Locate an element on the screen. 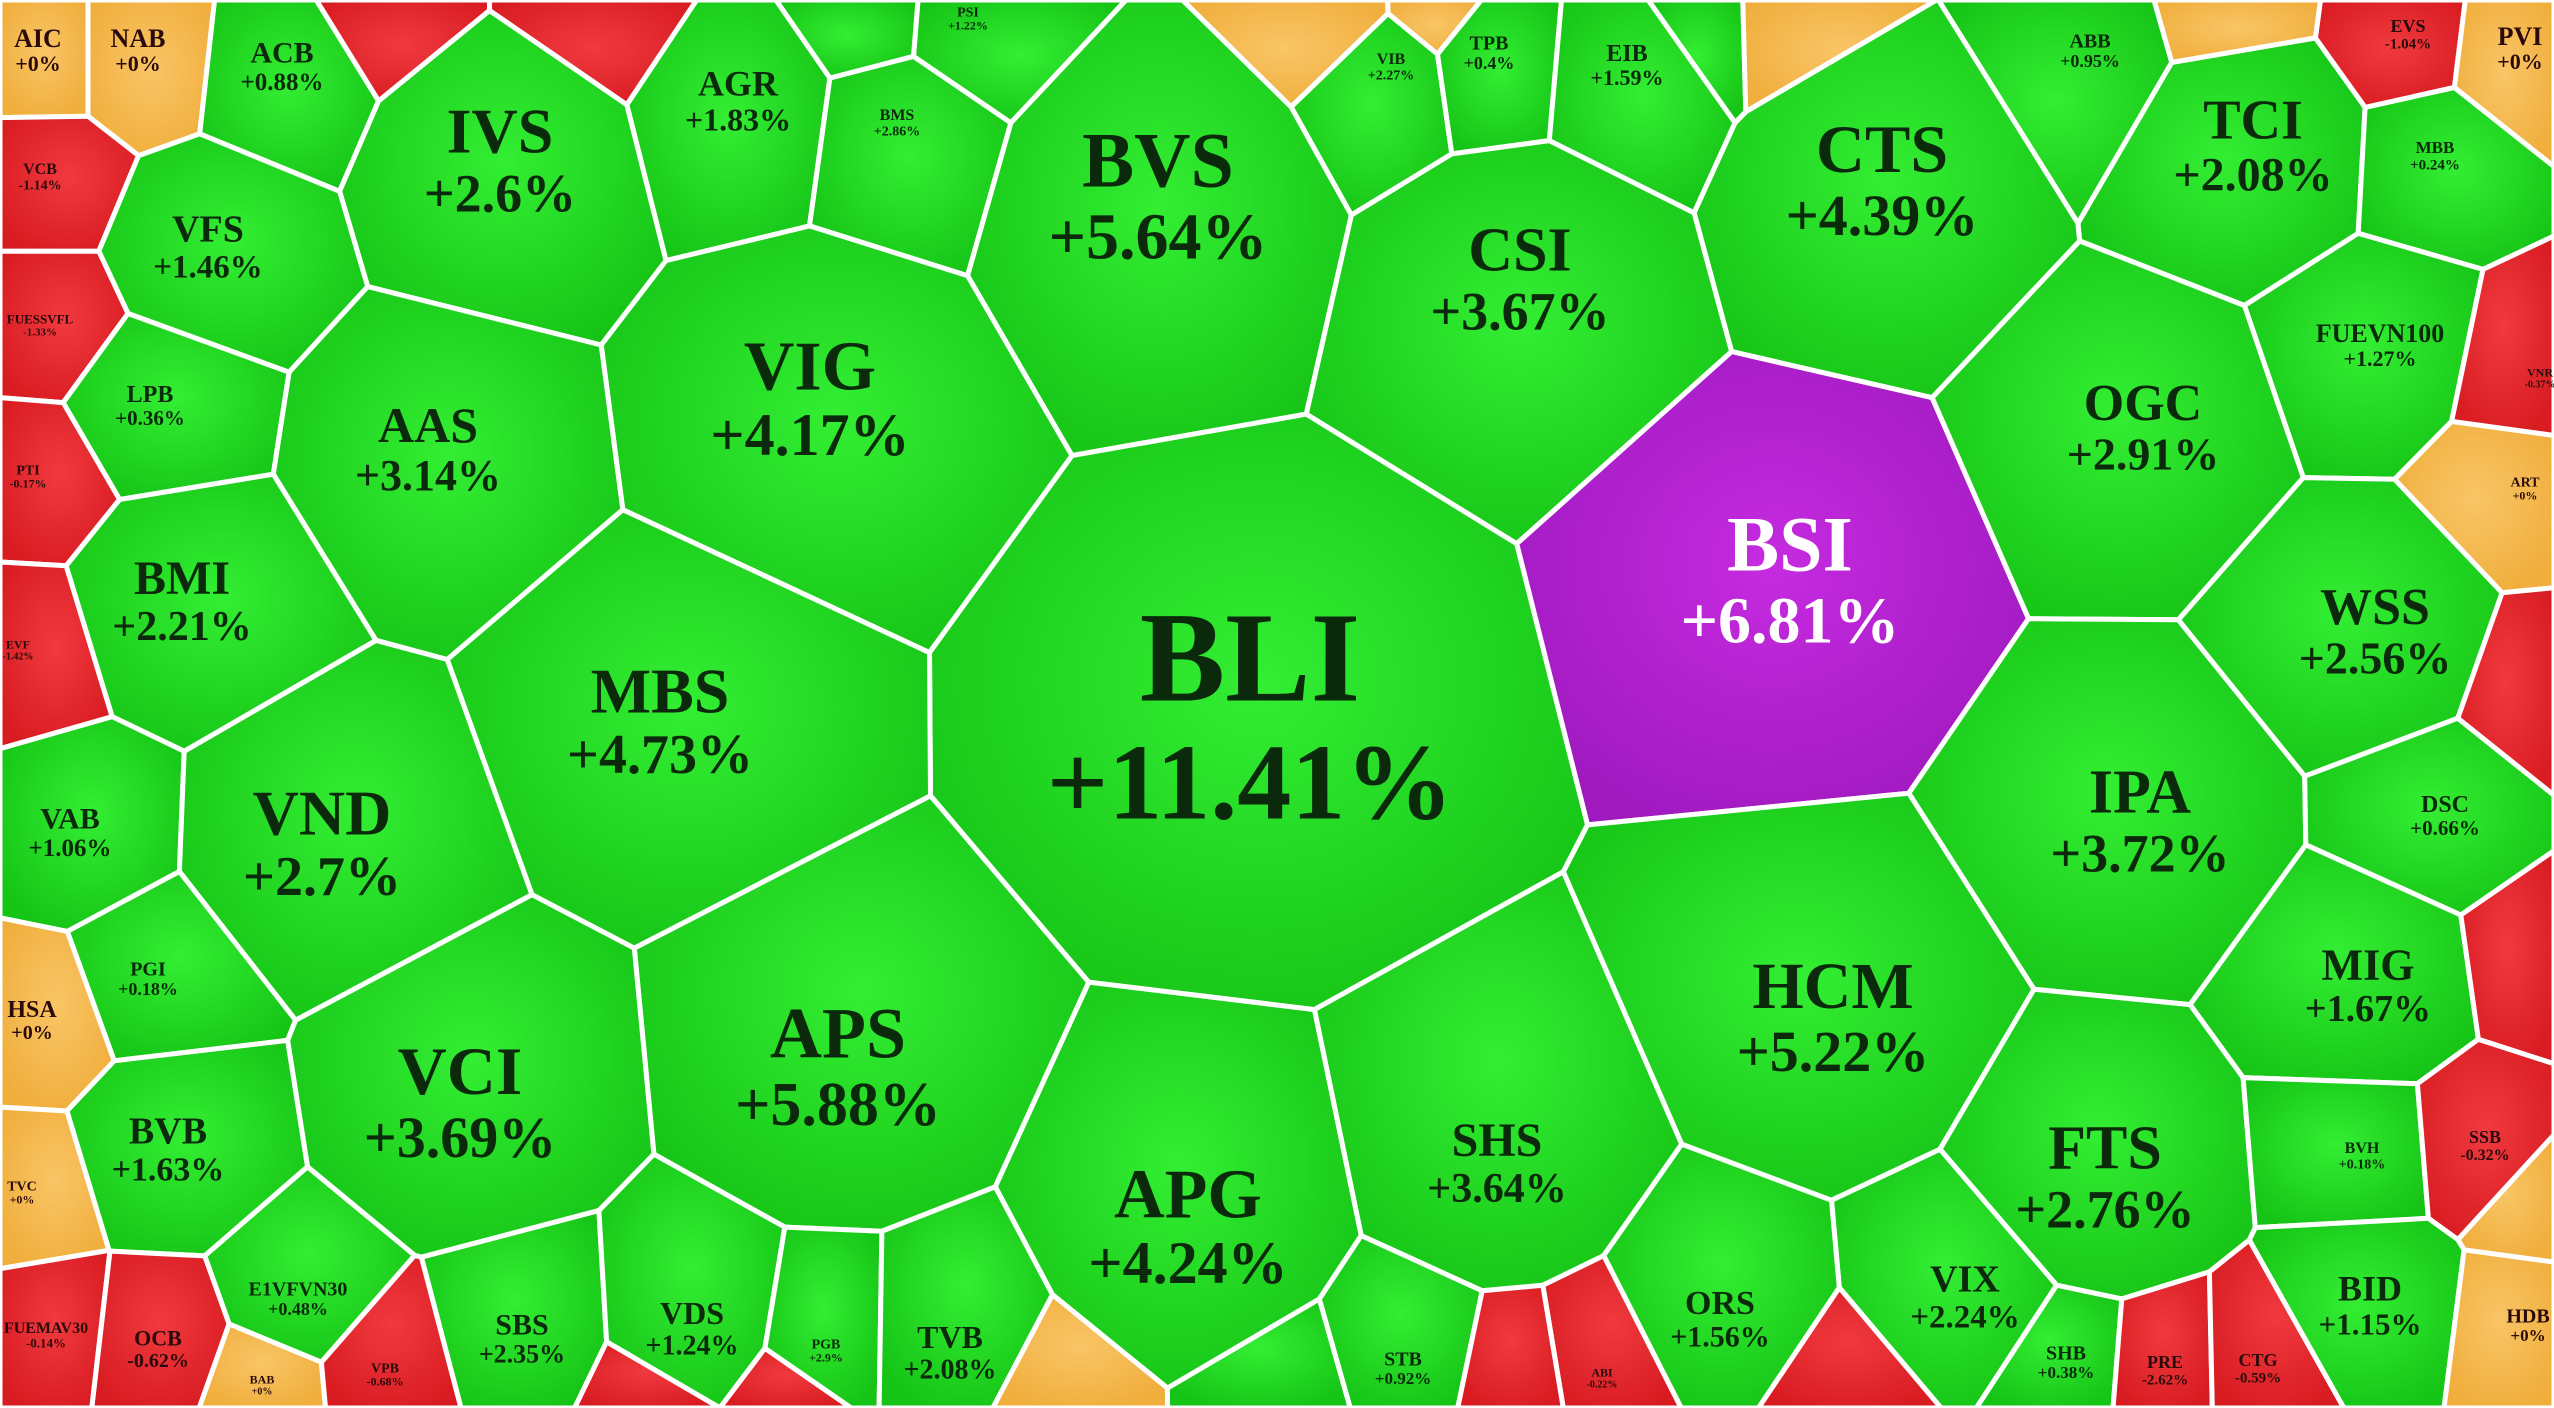  cell-bvs: BVS+5.64% is located at coordinates (1159, 229).